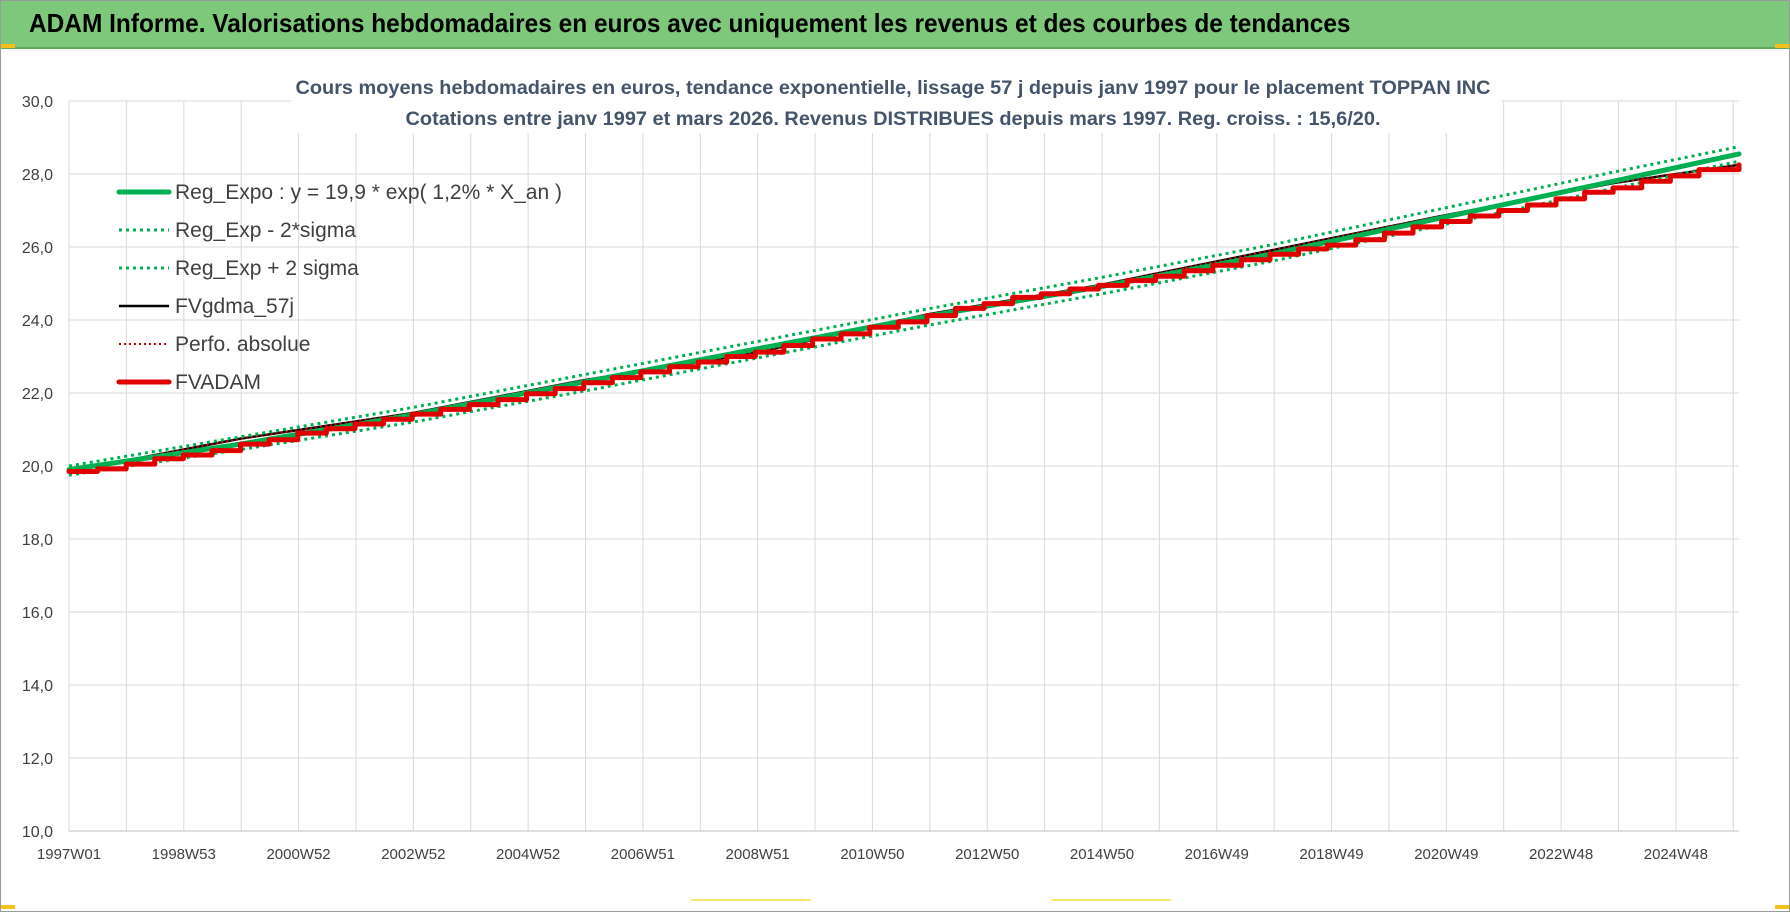 The height and width of the screenshot is (912, 1790). What do you see at coordinates (37, 467) in the screenshot?
I see `y-tick-label: 20,0` at bounding box center [37, 467].